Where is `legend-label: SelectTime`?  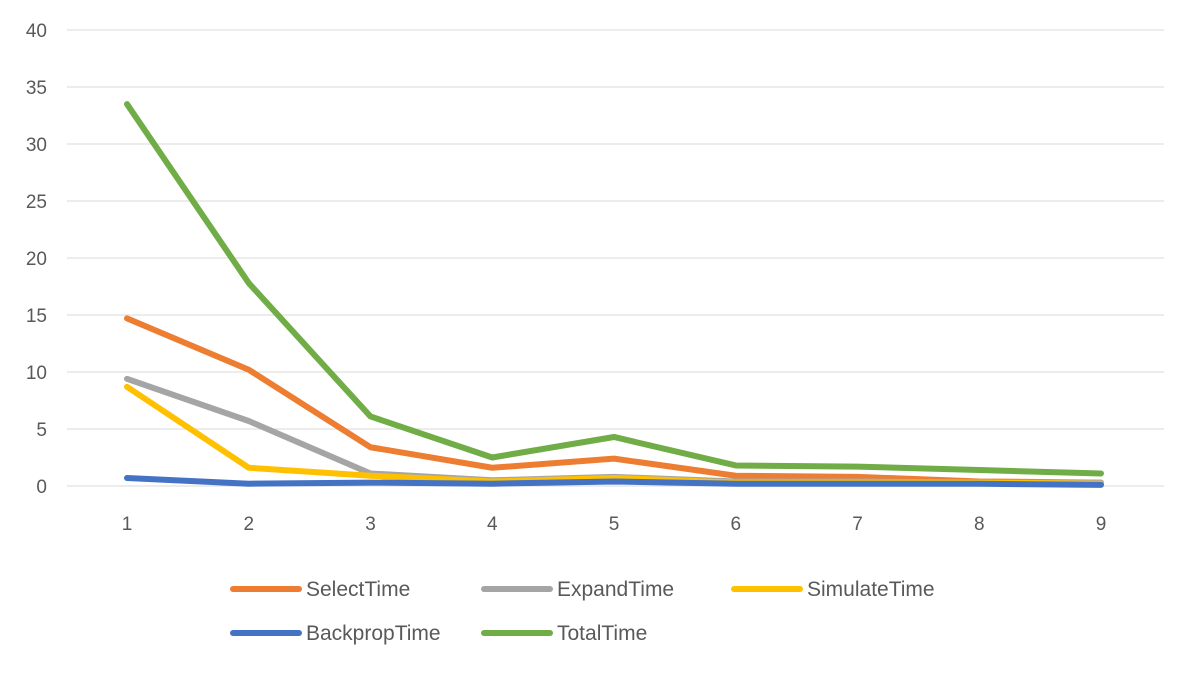
legend-label: SelectTime is located at coordinates (358, 589).